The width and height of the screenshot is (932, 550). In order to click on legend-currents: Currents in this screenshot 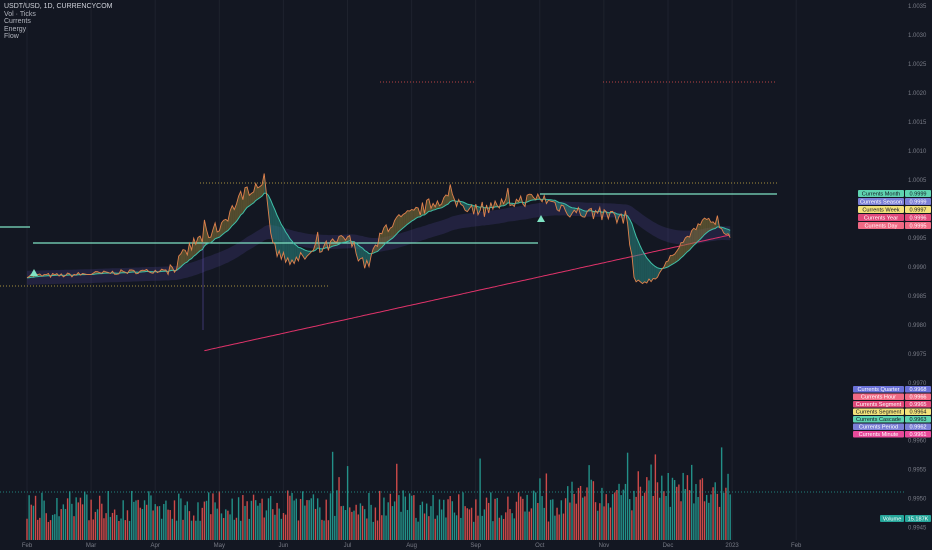, I will do `click(17, 21)`.